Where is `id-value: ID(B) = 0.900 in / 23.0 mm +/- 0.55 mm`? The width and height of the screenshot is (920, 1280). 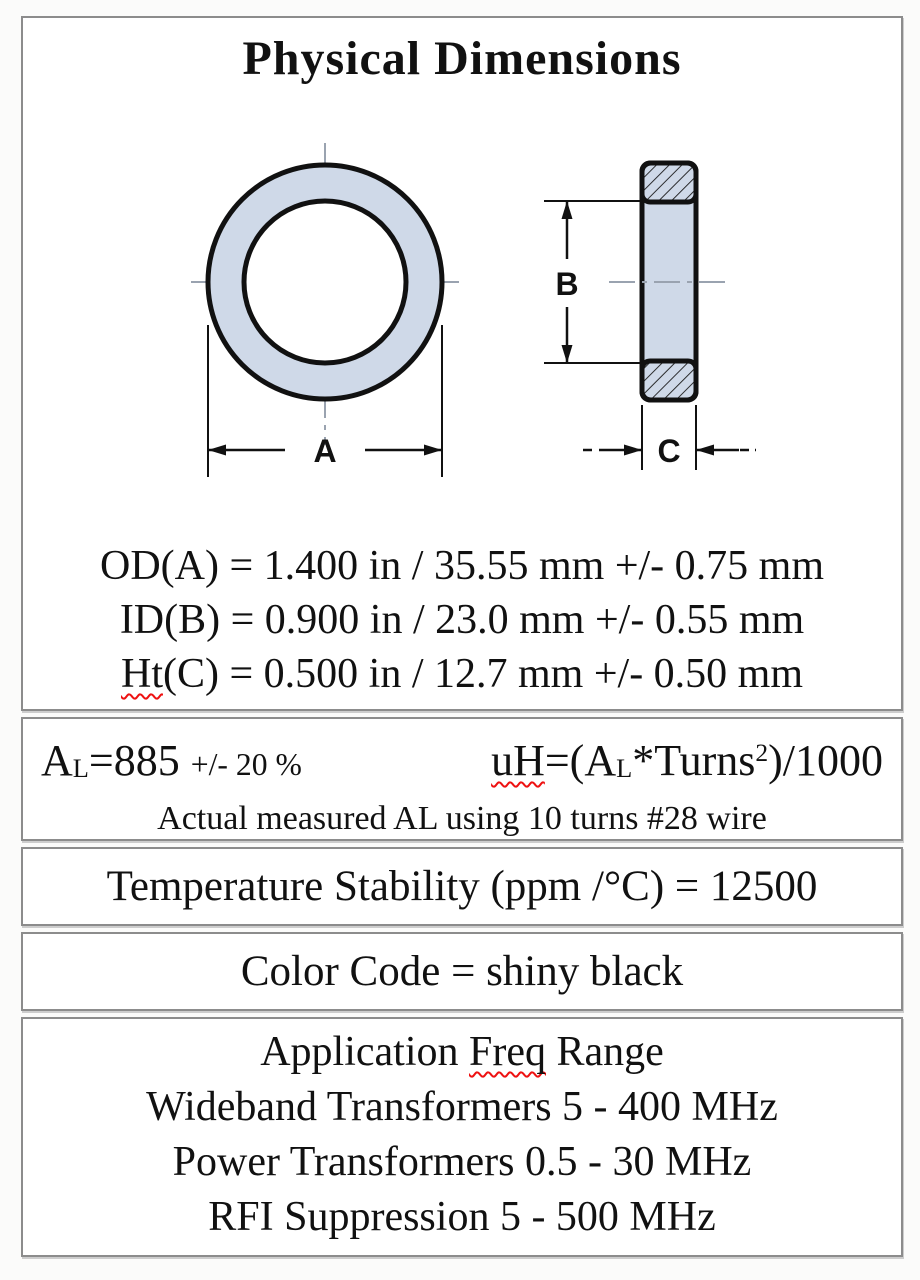
id-value: ID(B) = 0.900 in / 23.0 mm +/- 0.55 mm is located at coordinates (462, 620).